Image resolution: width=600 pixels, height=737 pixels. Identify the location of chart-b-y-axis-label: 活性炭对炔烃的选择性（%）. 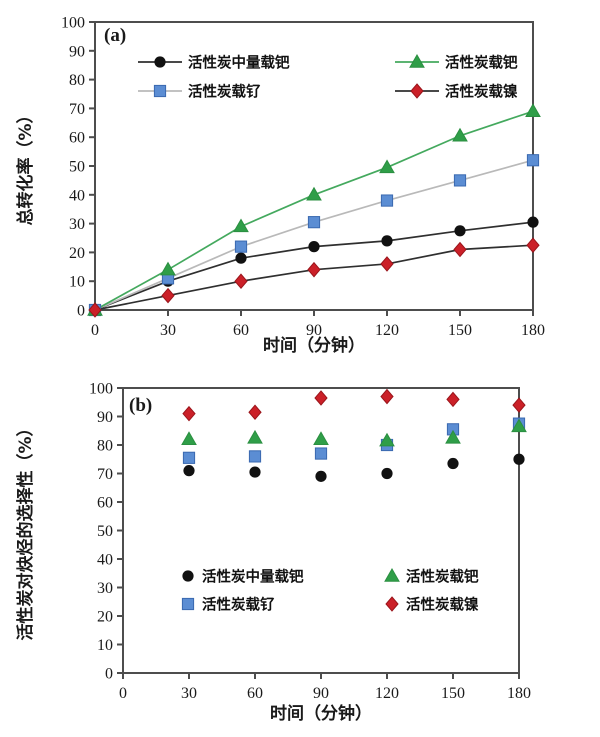
(26, 530).